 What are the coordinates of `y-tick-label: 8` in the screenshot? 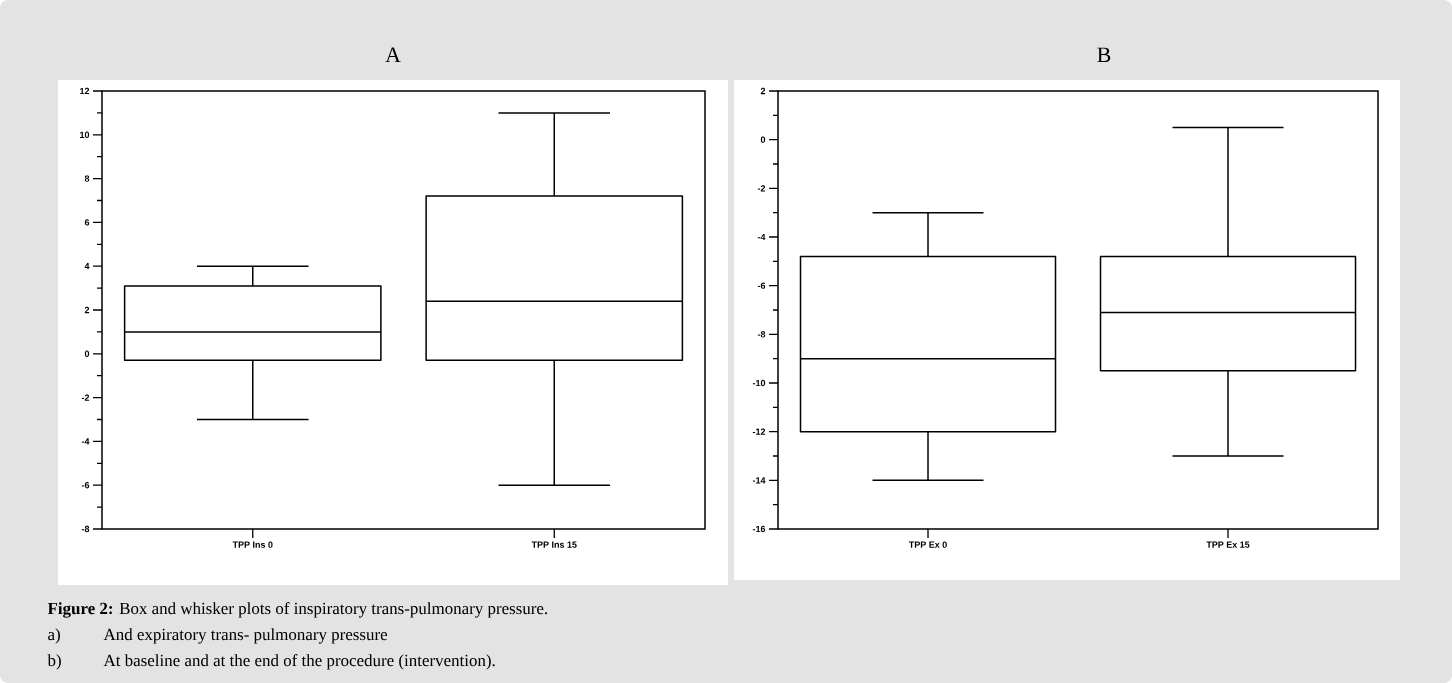 It's located at (87, 178).